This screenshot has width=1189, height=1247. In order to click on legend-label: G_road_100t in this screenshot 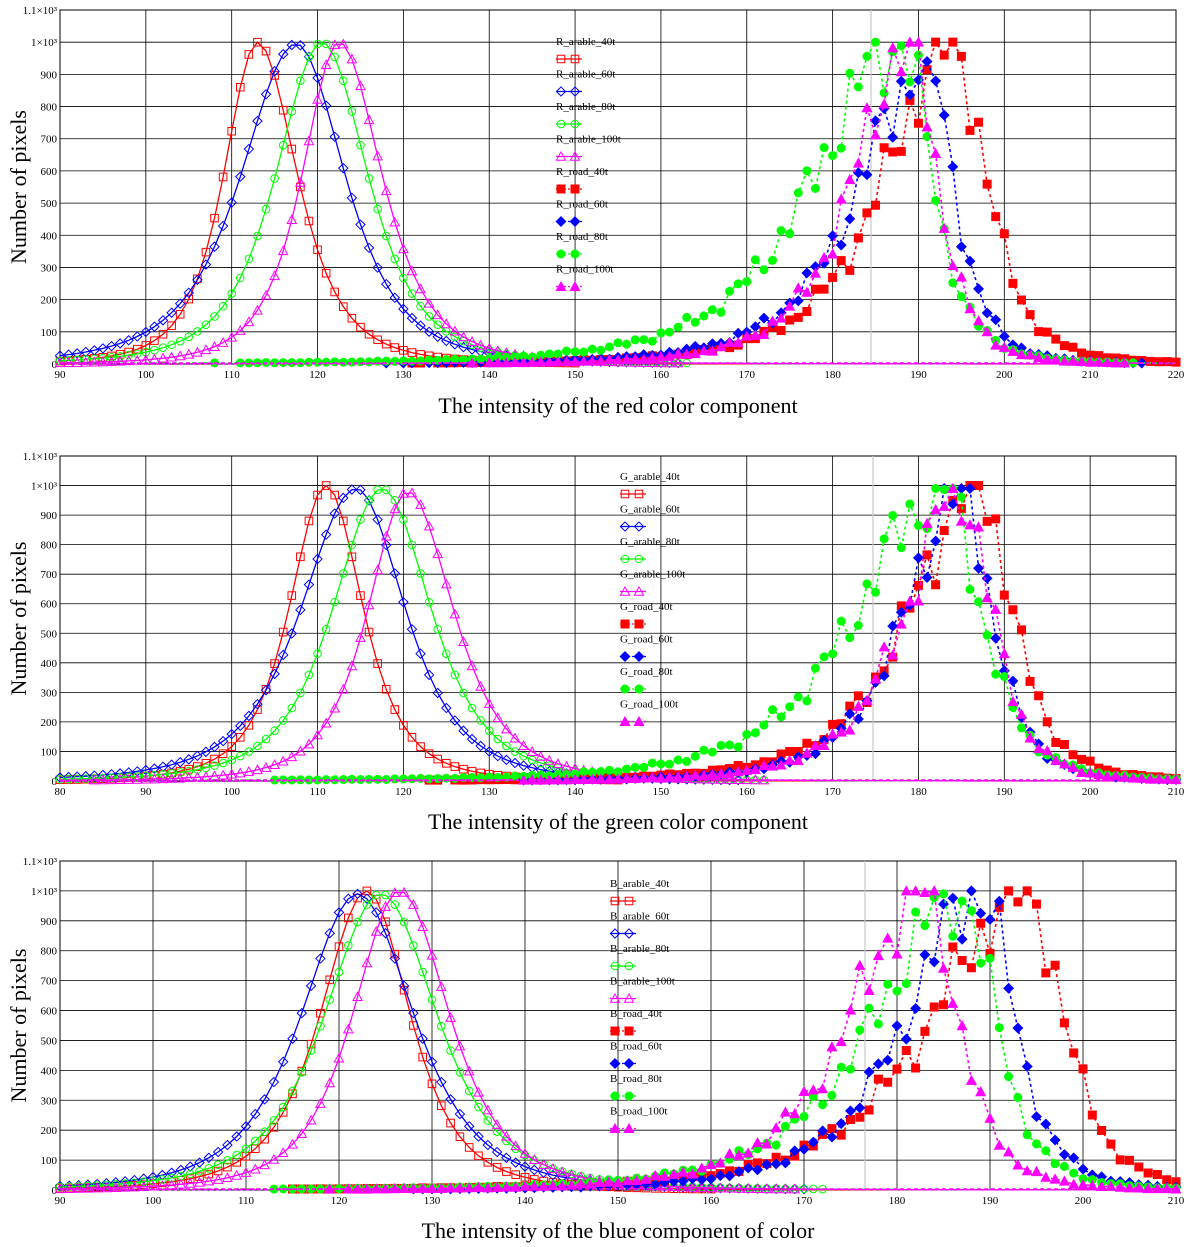, I will do `click(649, 705)`.